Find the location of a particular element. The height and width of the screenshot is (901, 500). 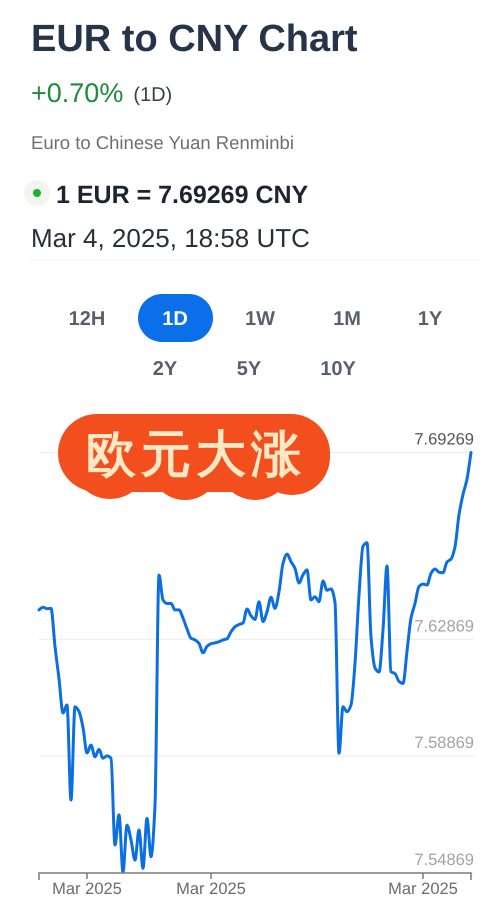

text: 1Y is located at coordinates (430, 319).